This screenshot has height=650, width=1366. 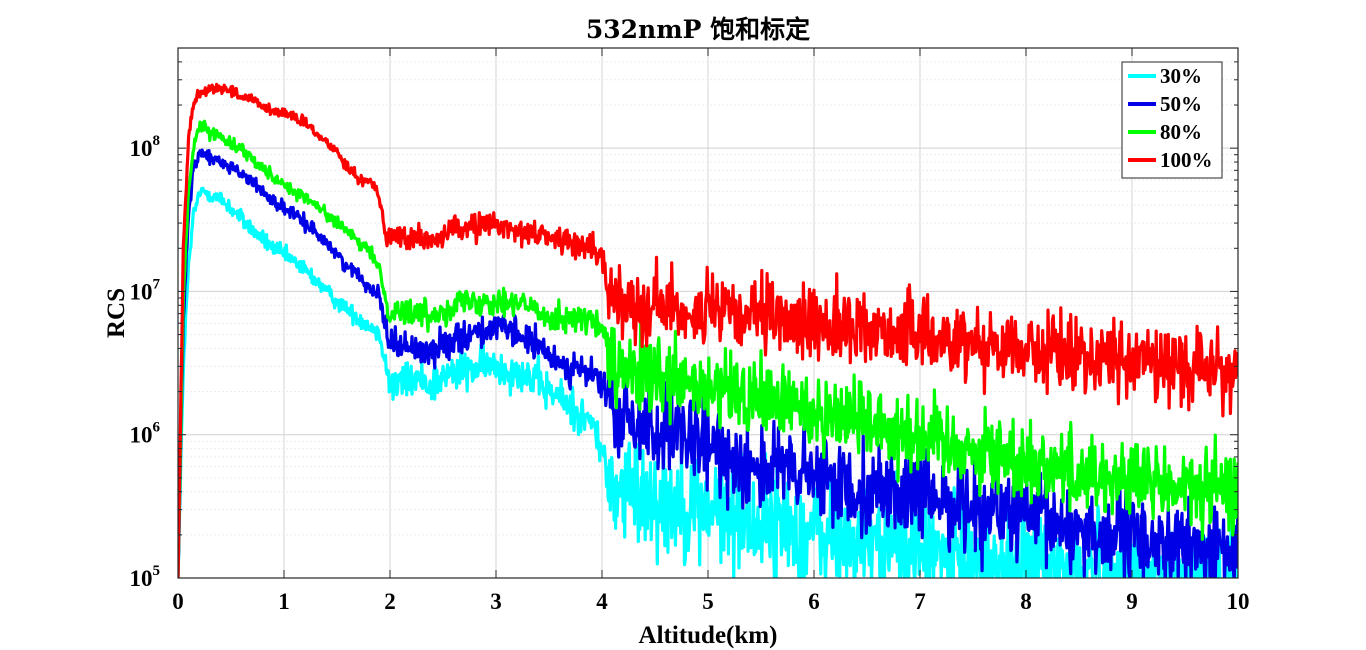 What do you see at coordinates (145, 577) in the screenshot?
I see `y-tick-label: 10⁵` at bounding box center [145, 577].